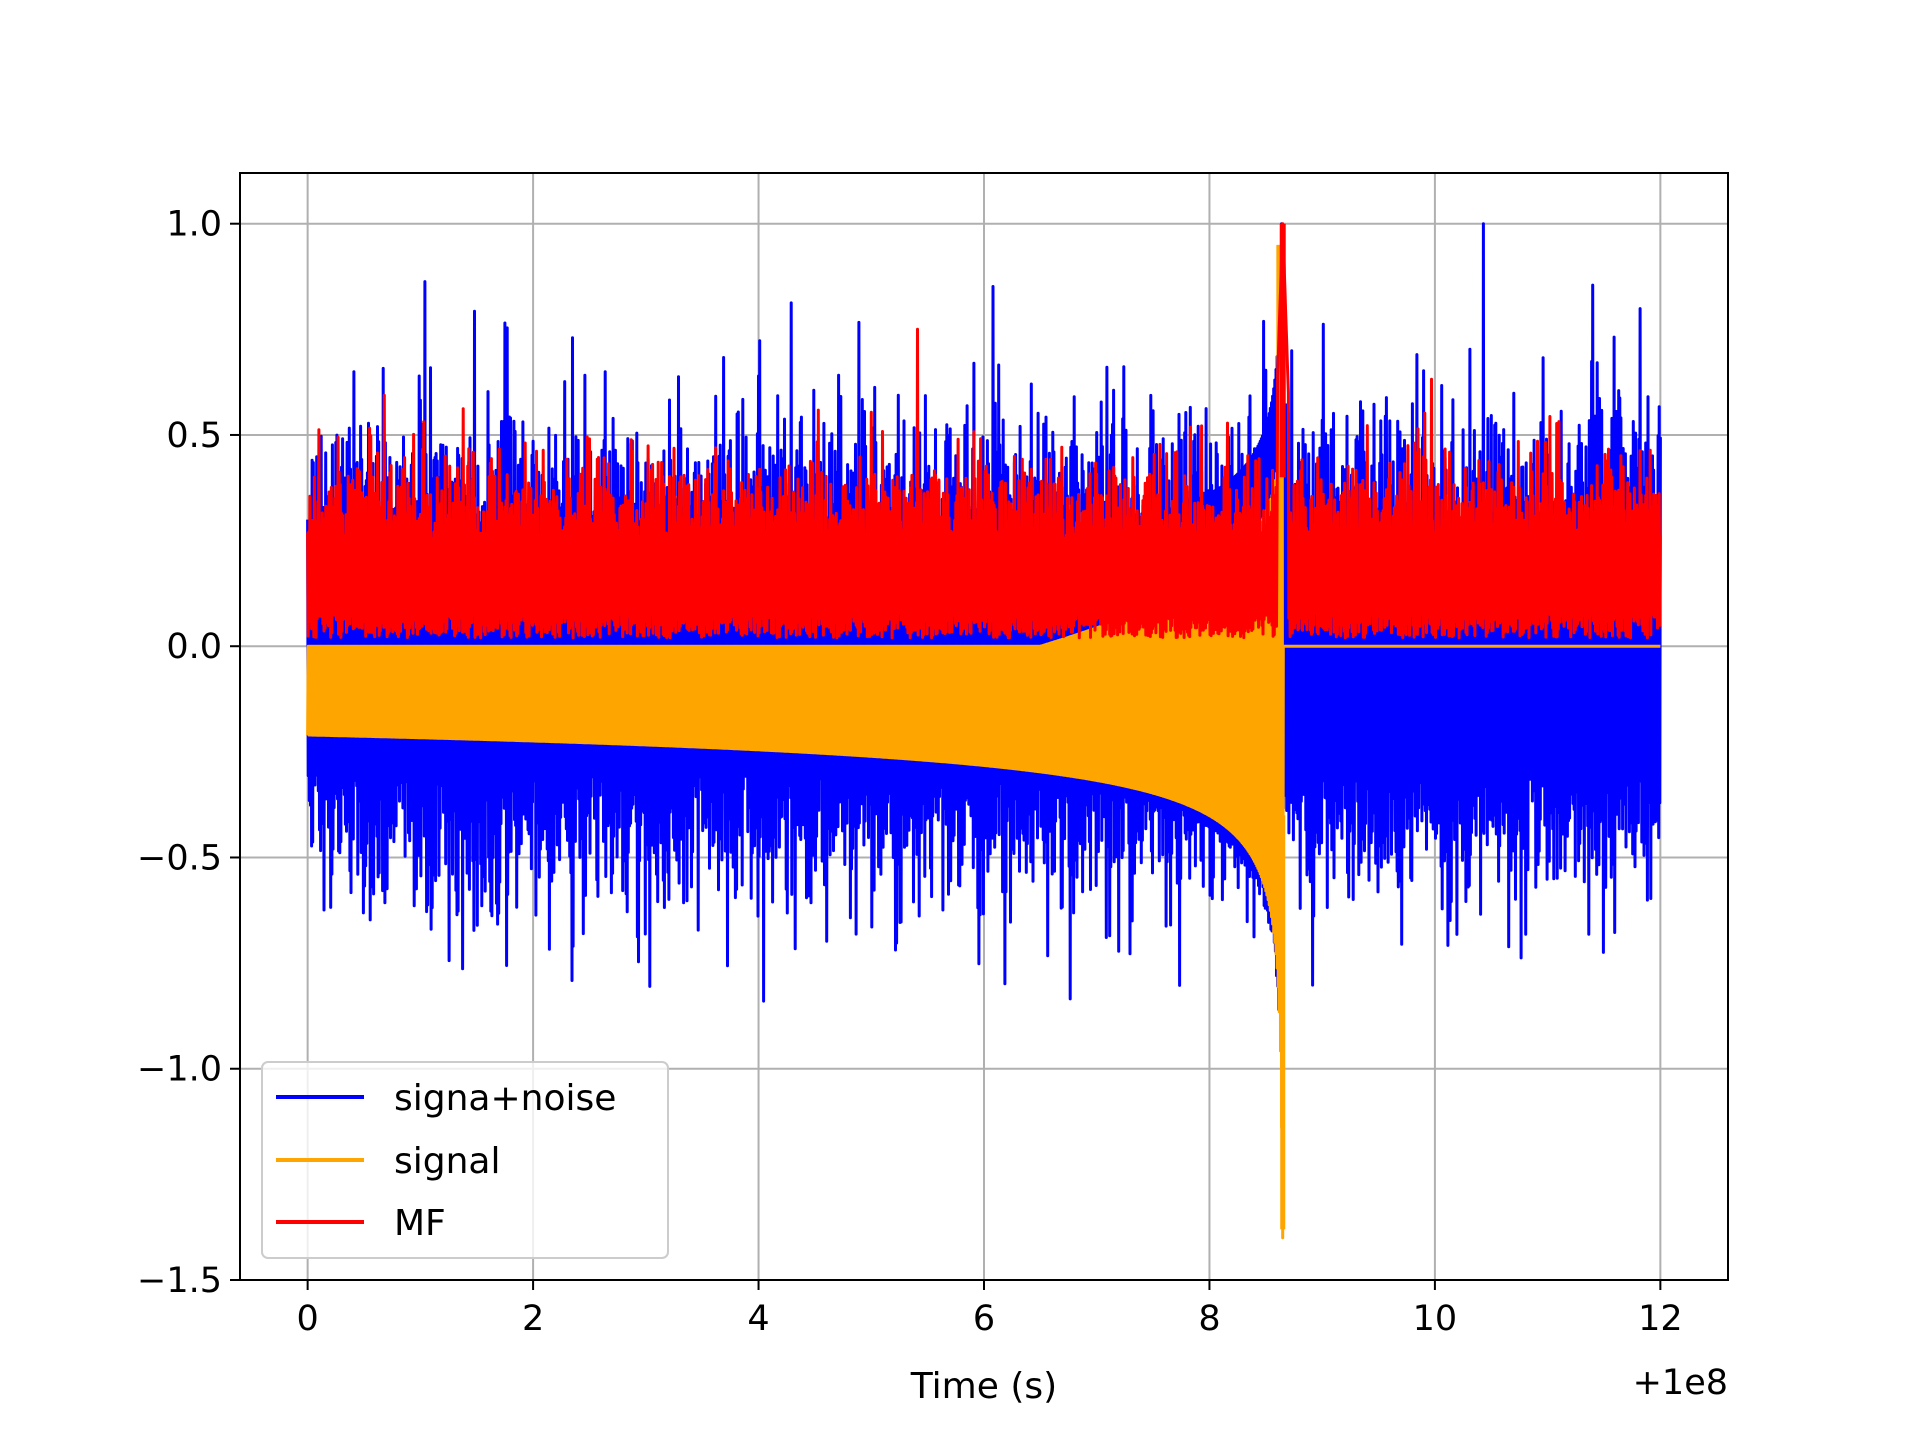 The width and height of the screenshot is (1920, 1440). I want to click on legend-entry-signa-noise: signa+noise, so click(446, 1098).